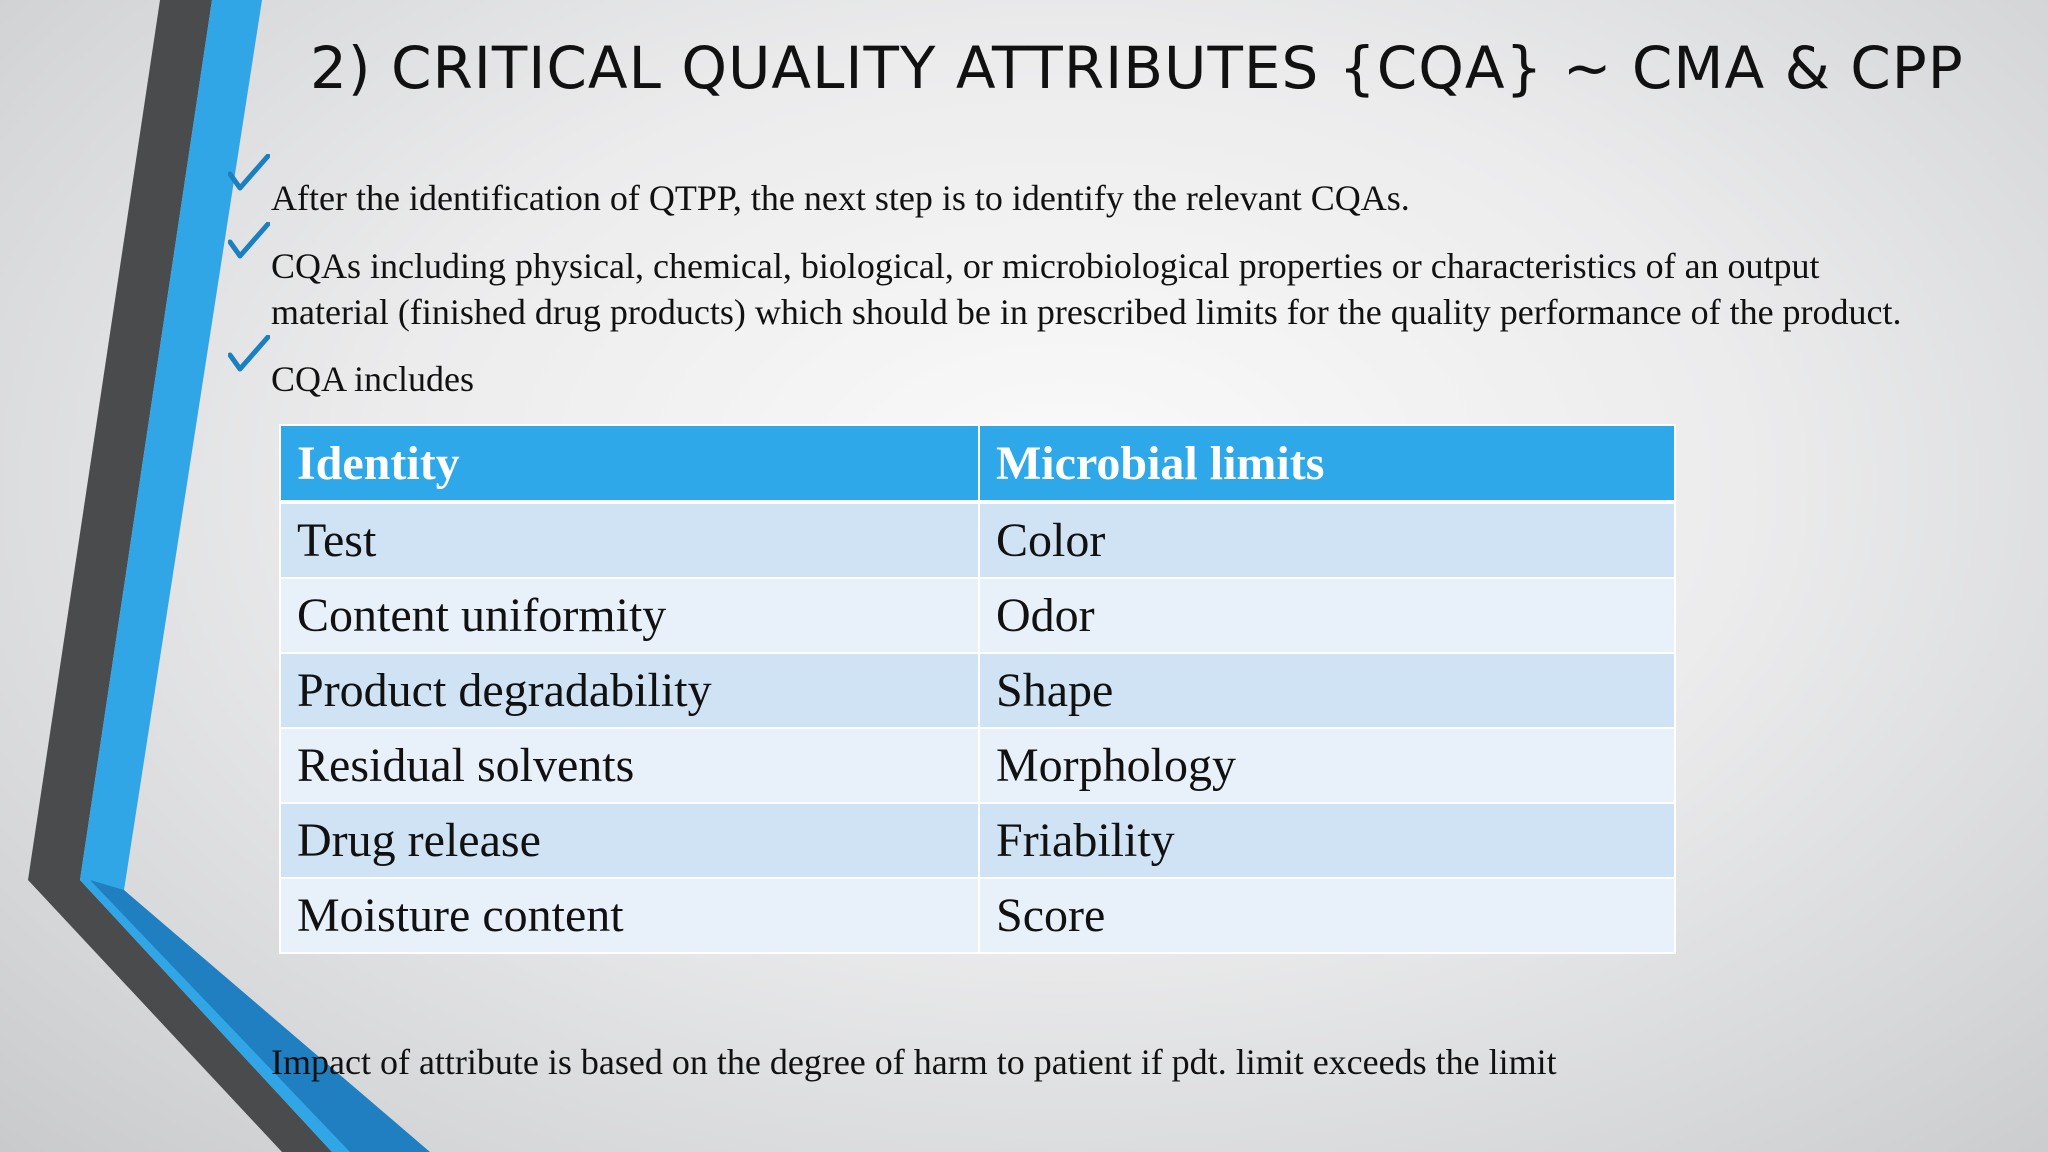 Image resolution: width=2048 pixels, height=1152 pixels. What do you see at coordinates (1327, 915) in the screenshot?
I see `table-cell: Score` at bounding box center [1327, 915].